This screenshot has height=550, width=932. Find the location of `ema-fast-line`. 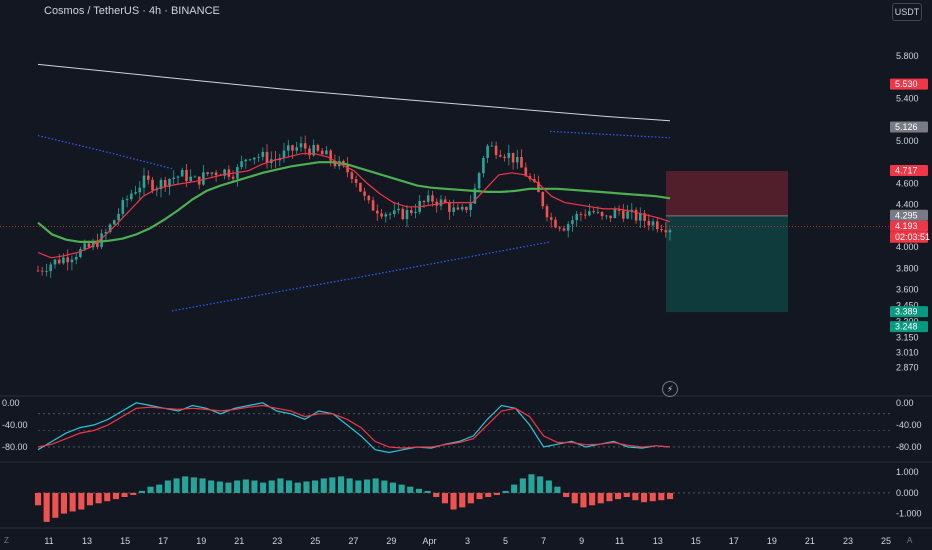

ema-fast-line is located at coordinates (354, 206).